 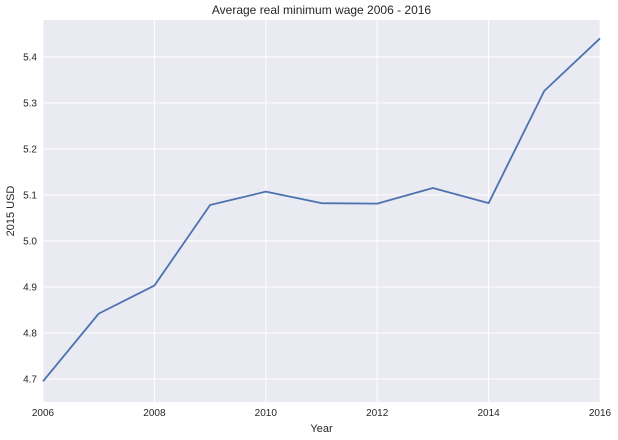 I want to click on y-tick-label: 5.1, so click(x=30, y=195).